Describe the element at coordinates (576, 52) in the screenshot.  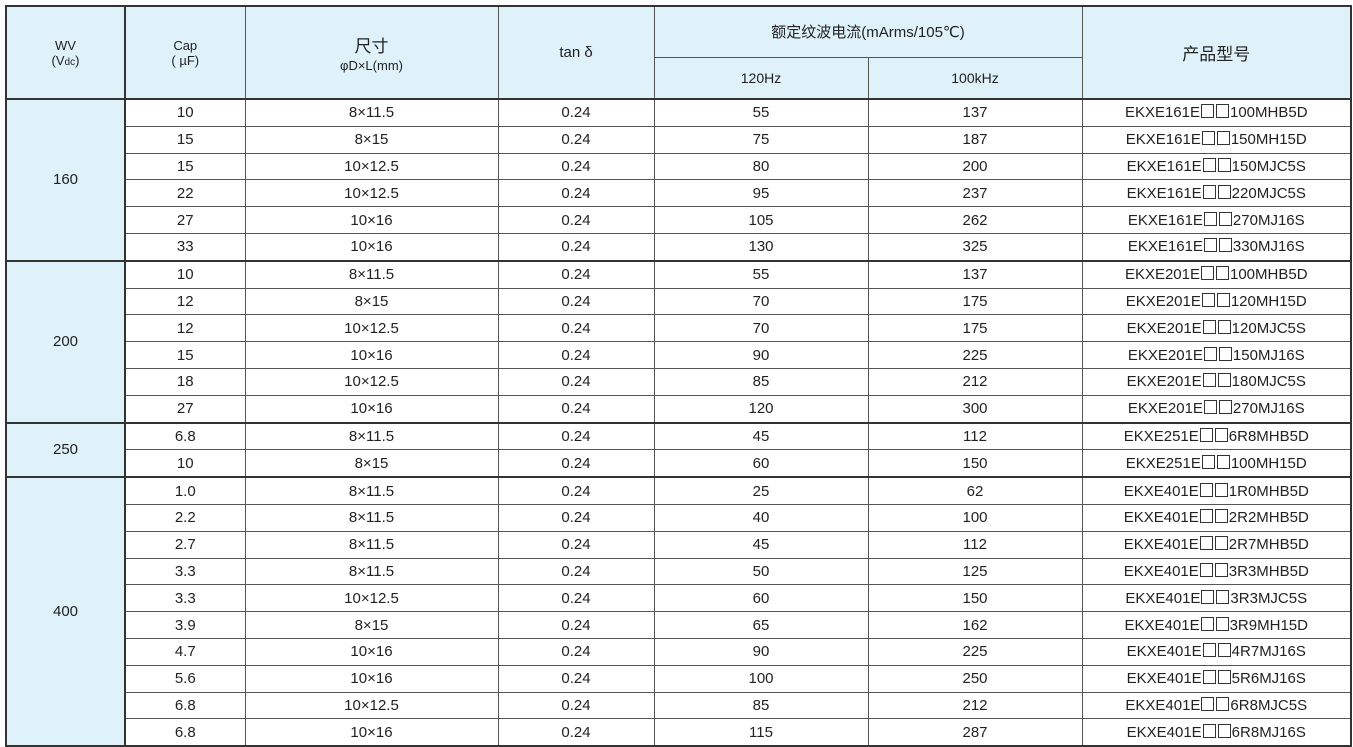
I see `header-tan-delta: tan δ` at that location.